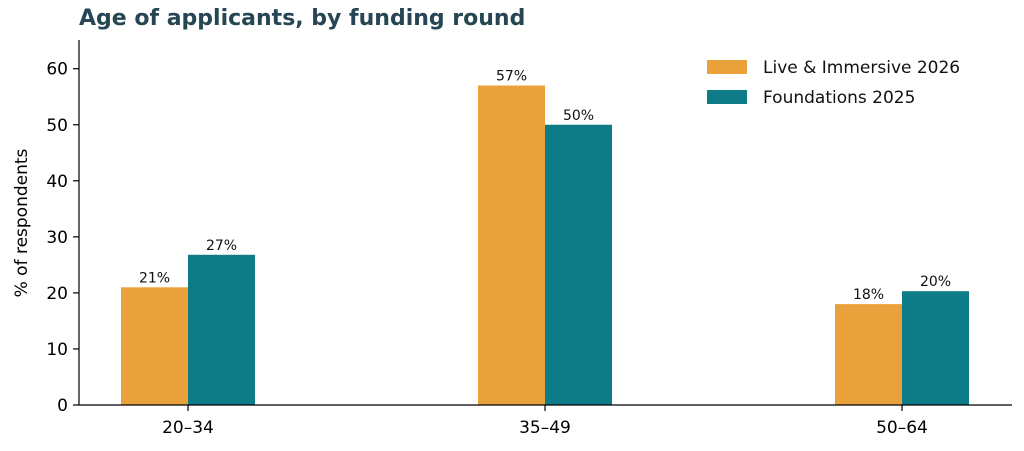 This screenshot has height=451, width=1024. What do you see at coordinates (511, 77) in the screenshot?
I see `data-label-s0-c1: 57%` at bounding box center [511, 77].